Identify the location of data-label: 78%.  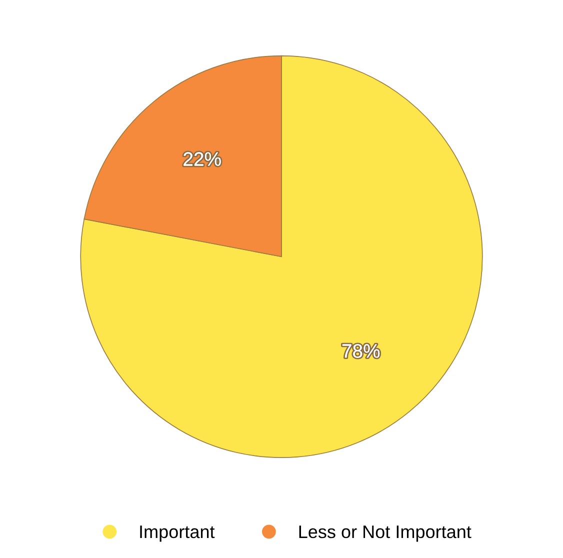
(361, 351).